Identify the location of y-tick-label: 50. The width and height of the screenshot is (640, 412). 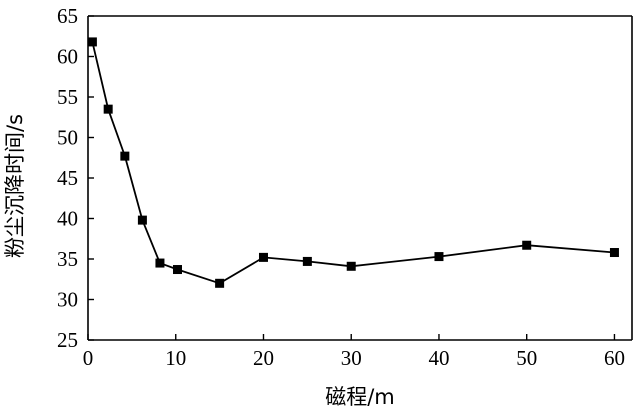
(67, 138).